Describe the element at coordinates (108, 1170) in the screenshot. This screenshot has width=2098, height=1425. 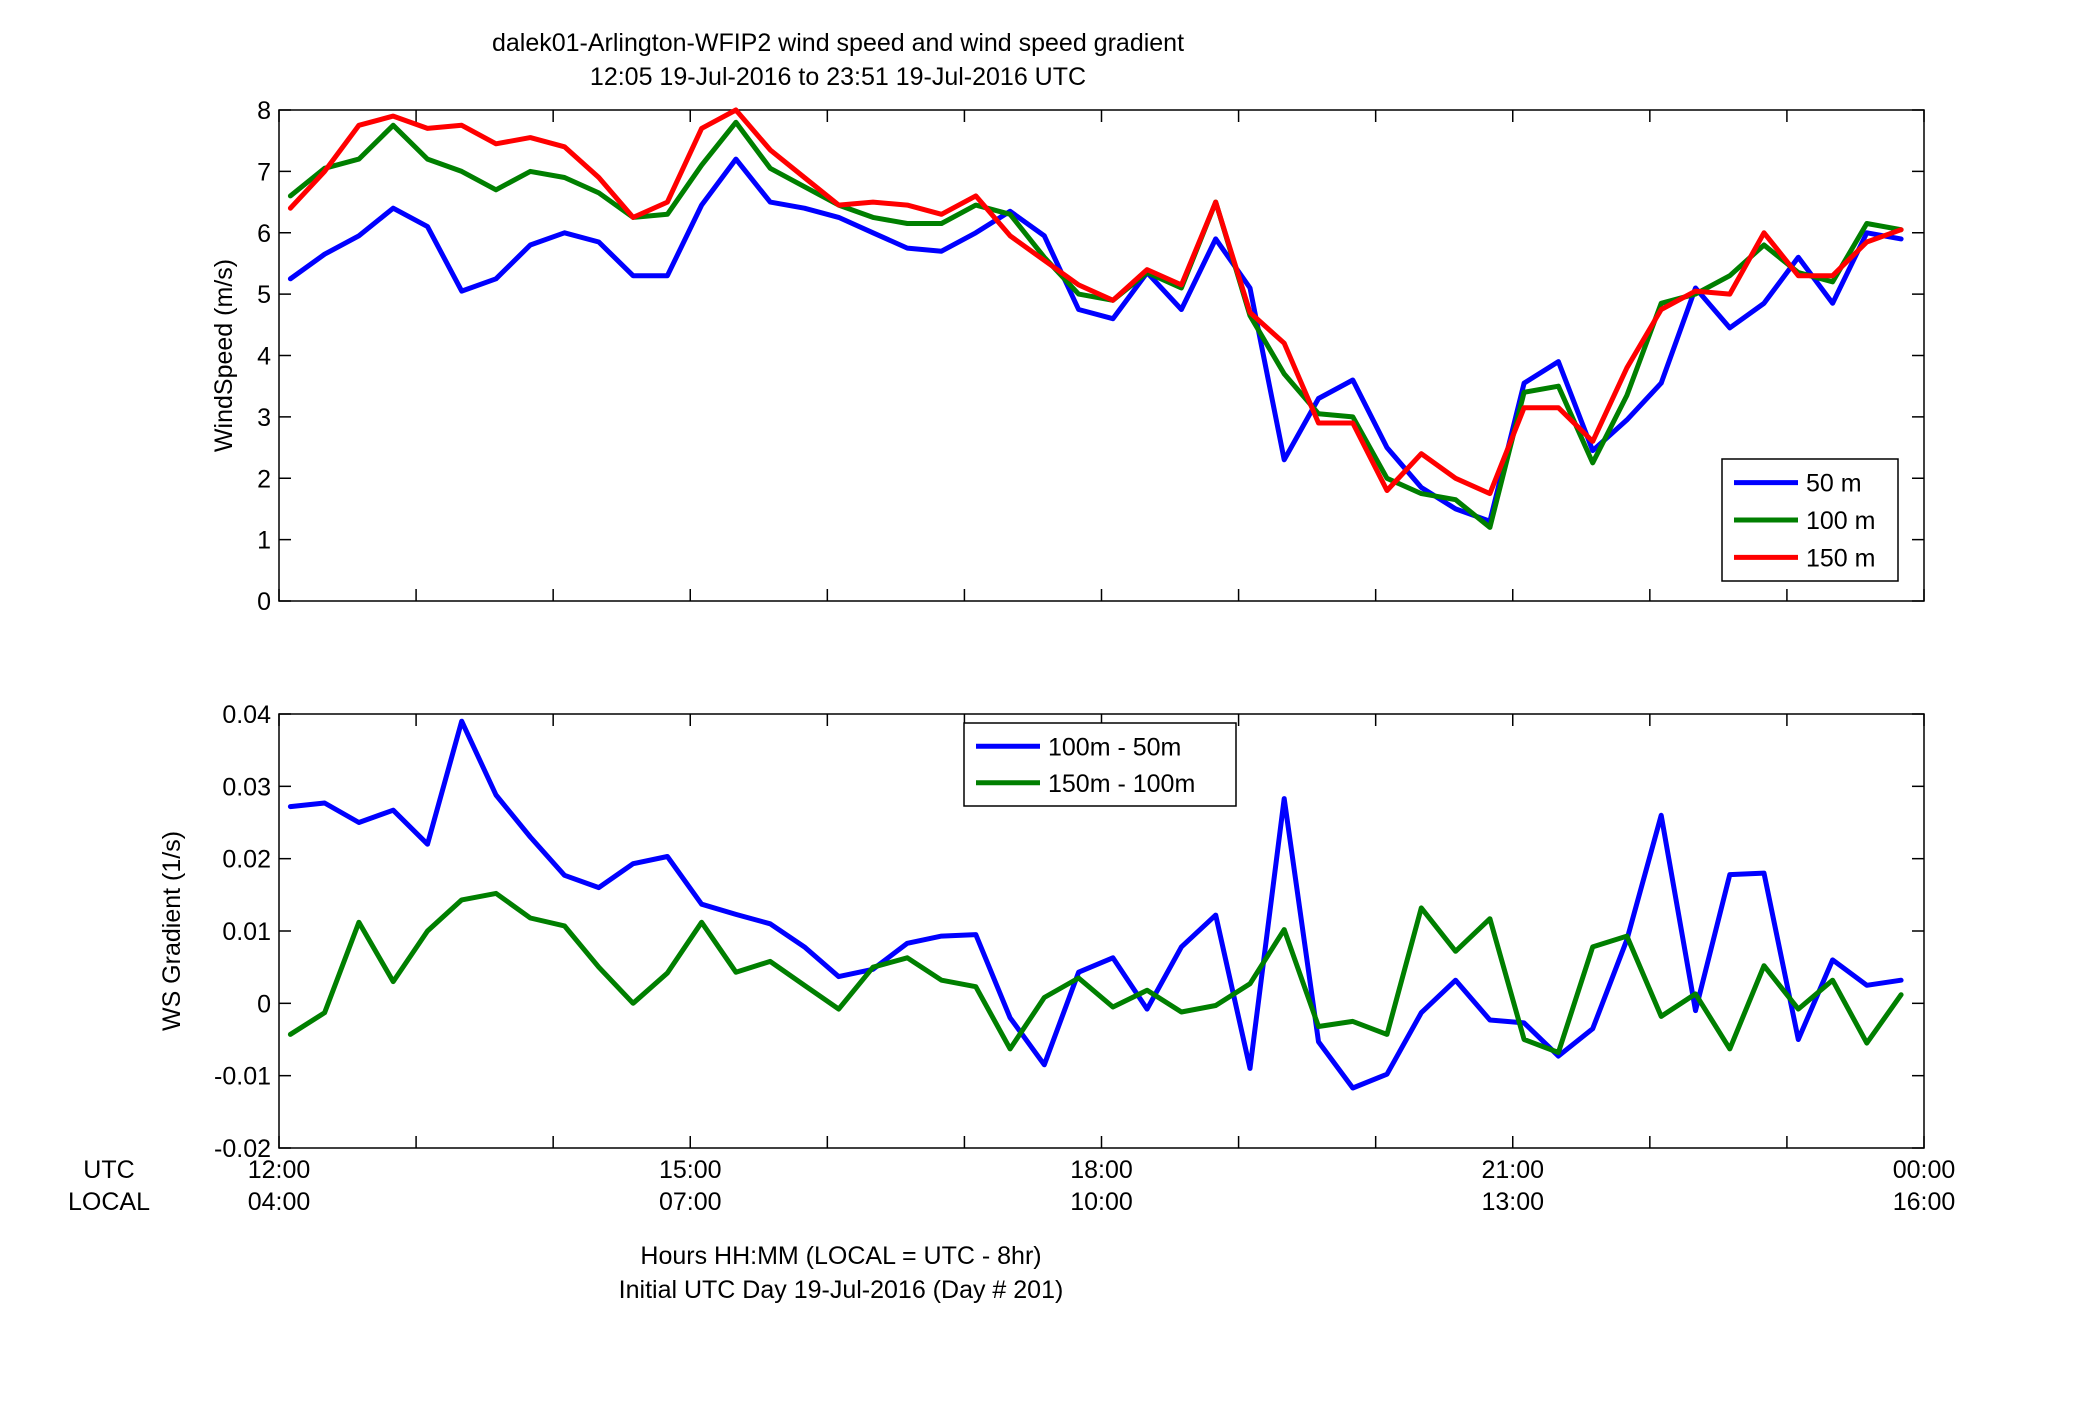
I see `x-row-label-utc: UTC` at that location.